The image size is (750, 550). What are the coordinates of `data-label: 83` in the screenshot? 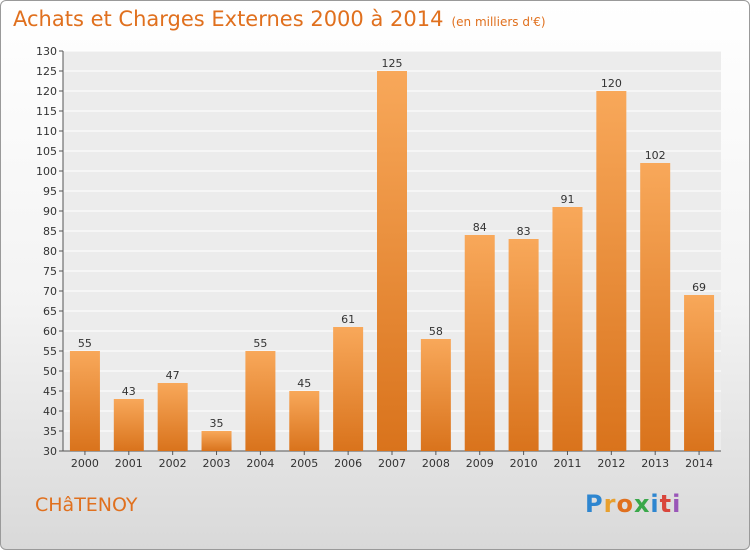 It's located at (524, 231).